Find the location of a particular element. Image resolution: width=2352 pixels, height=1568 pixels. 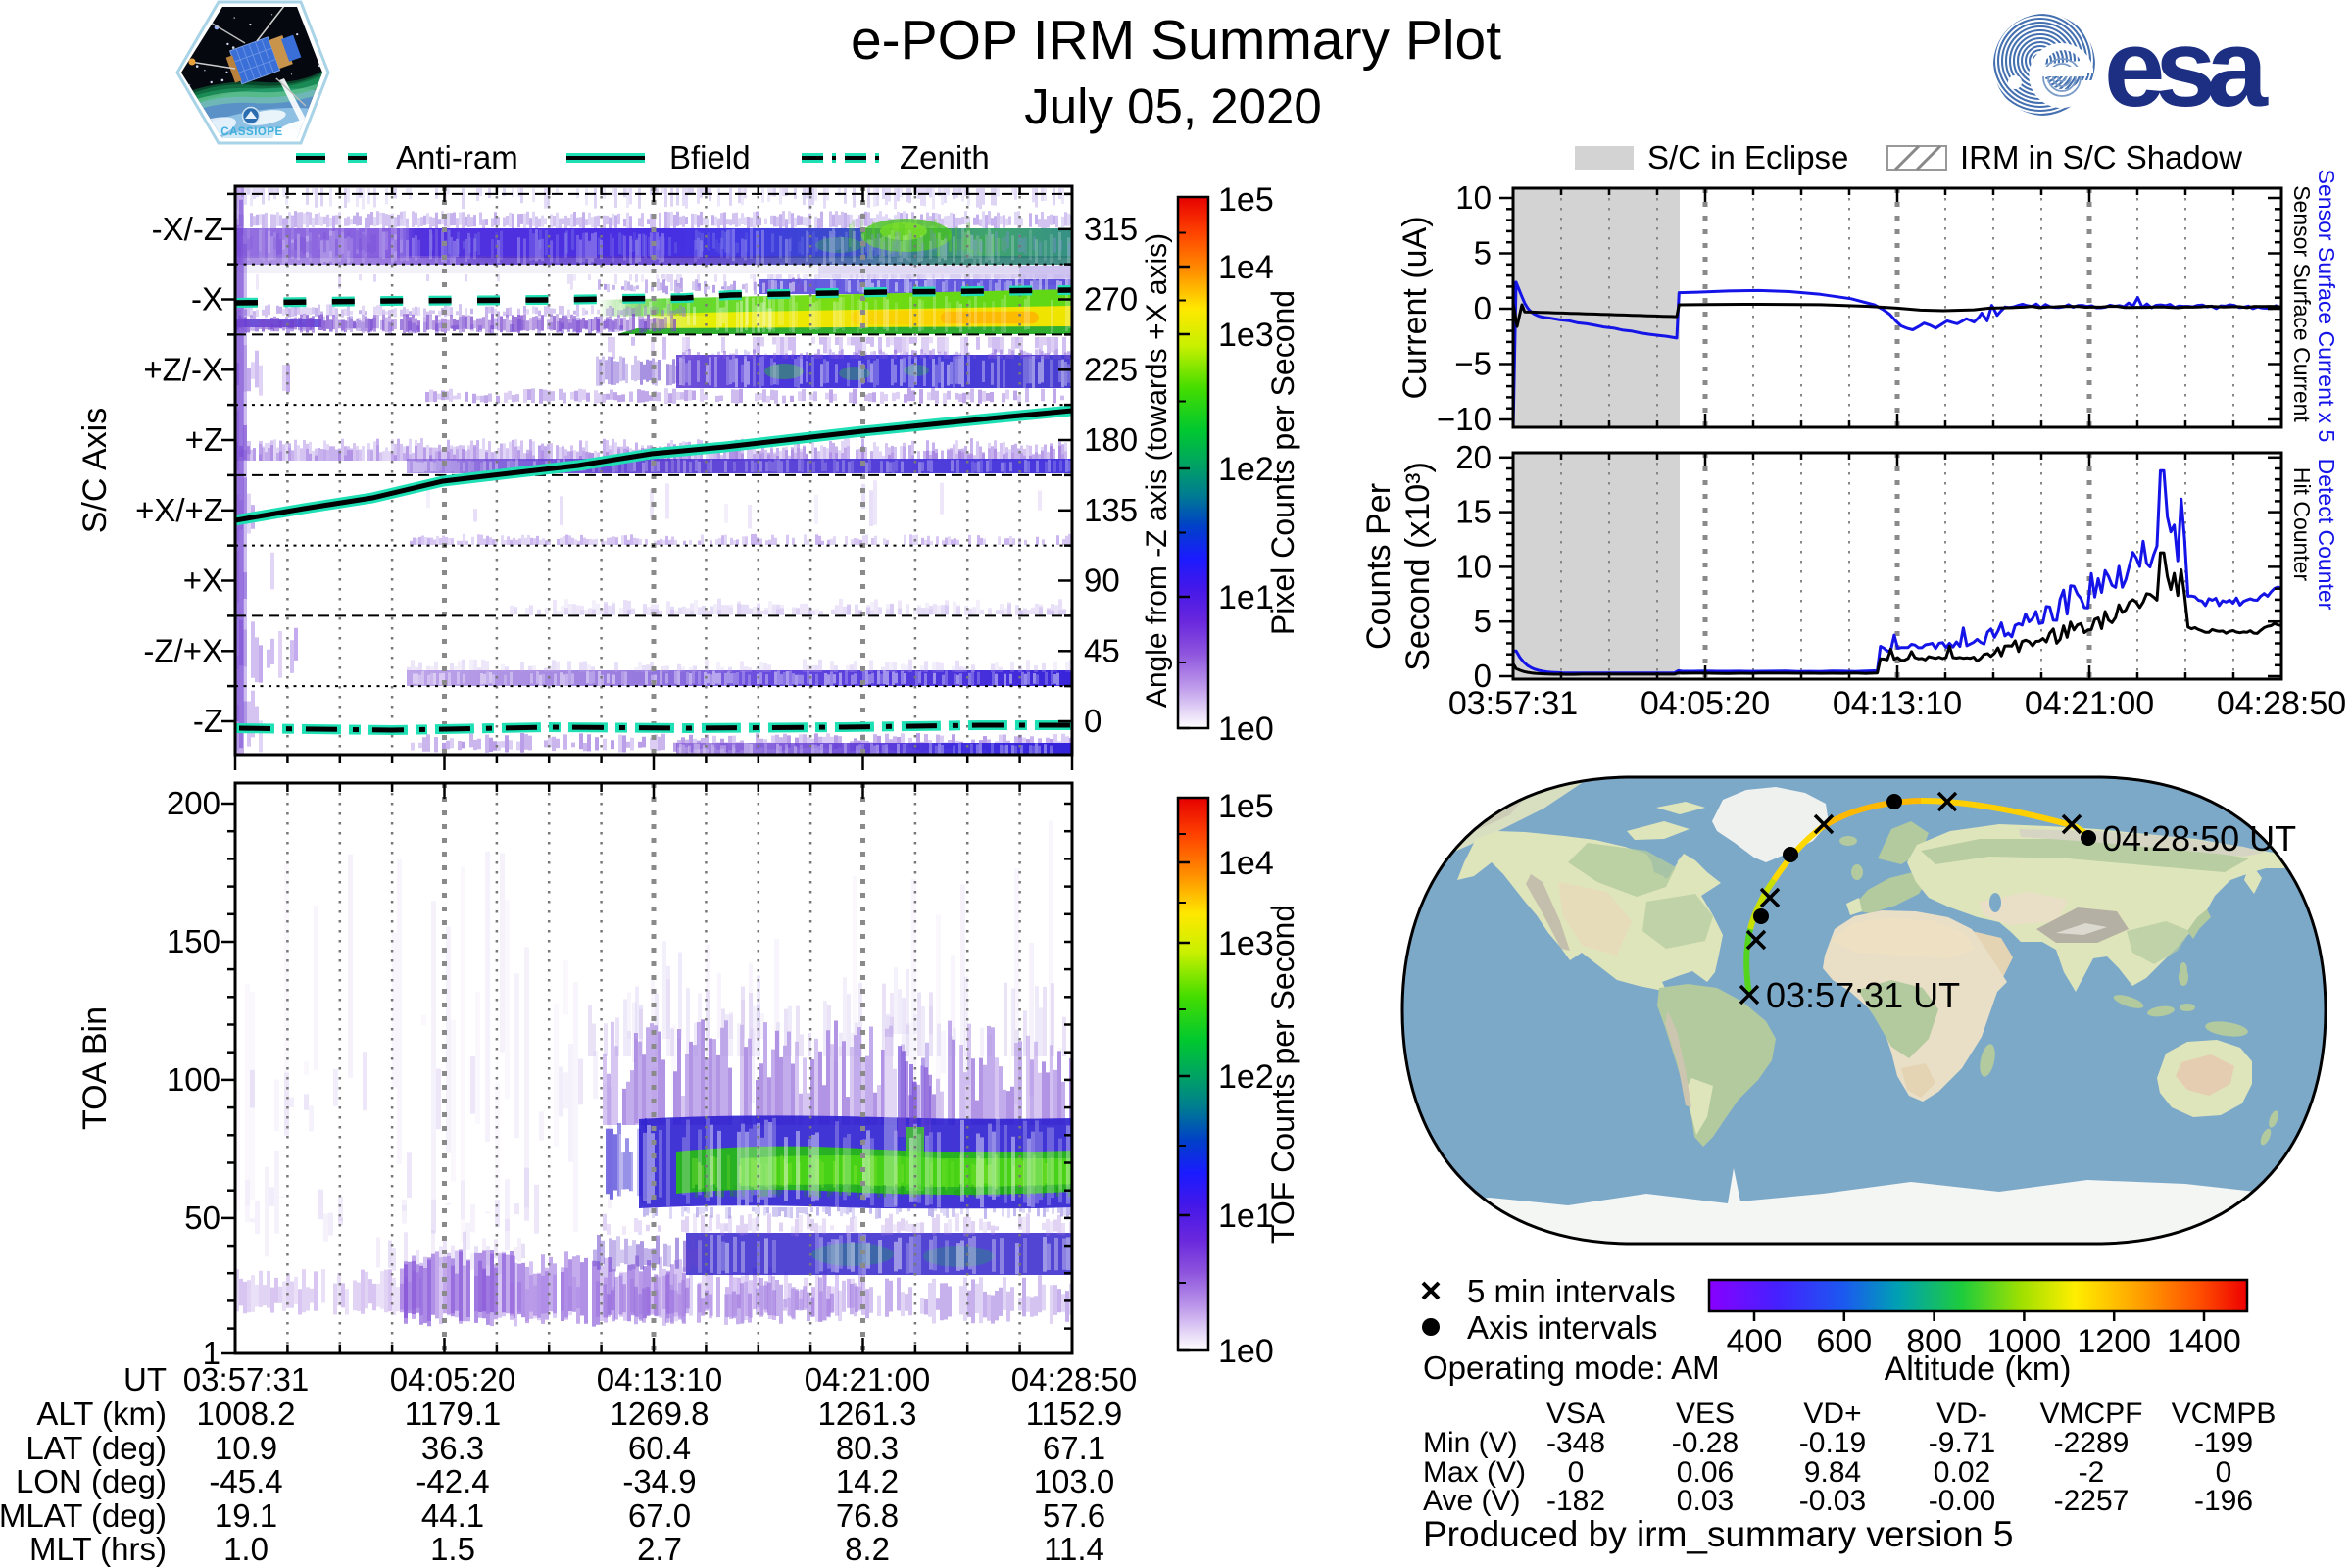

svg-text: 36.3 is located at coordinates (452, 1448).